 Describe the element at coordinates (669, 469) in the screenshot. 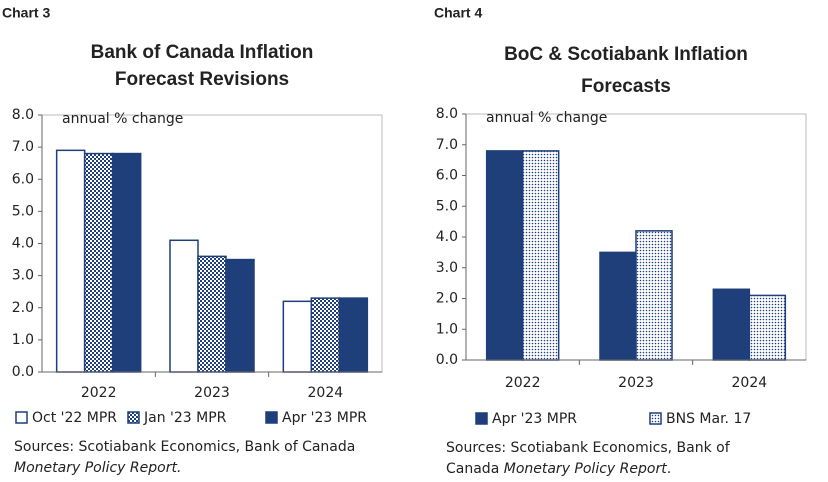

I see `source-text: .` at that location.